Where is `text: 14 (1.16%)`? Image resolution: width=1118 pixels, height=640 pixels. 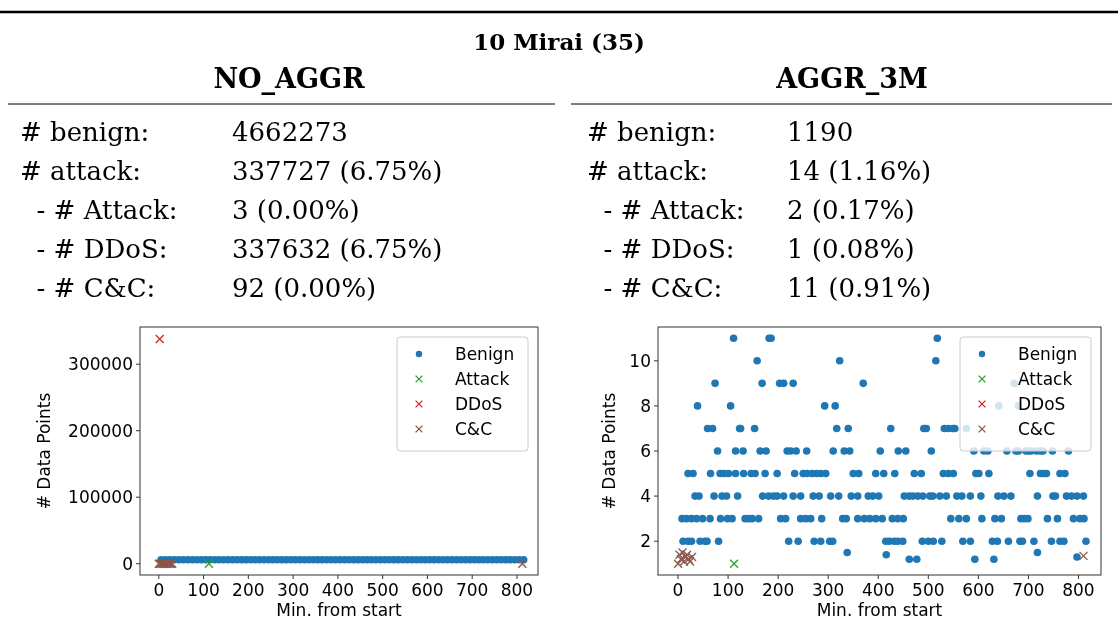
text: 14 (1.16%) is located at coordinates (859, 171).